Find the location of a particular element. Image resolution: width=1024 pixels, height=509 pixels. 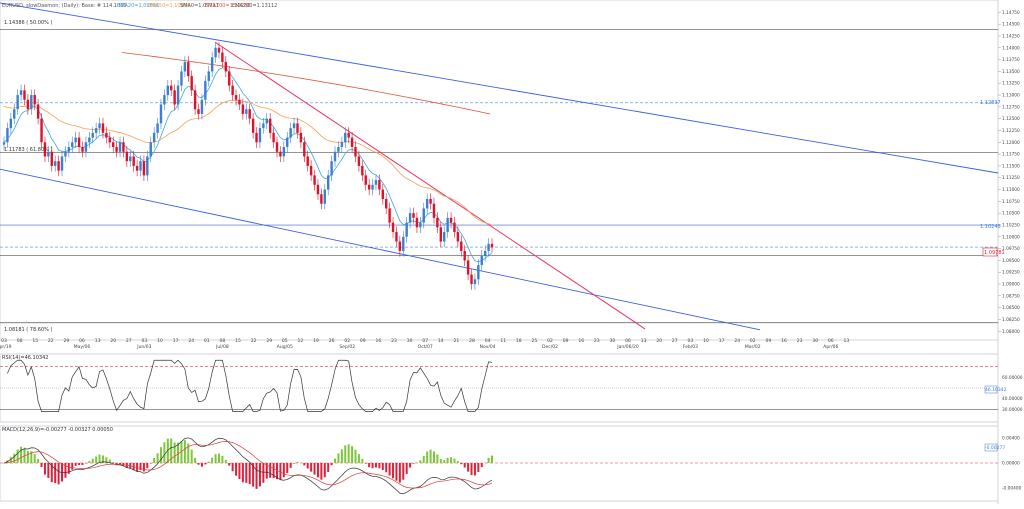

price-axis is located at coordinates (1011, 252).